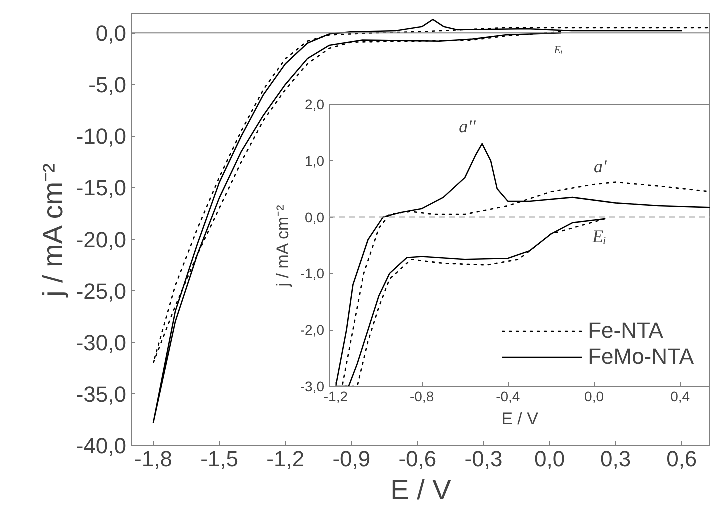  What do you see at coordinates (351, 459) in the screenshot?
I see `x-tick-label: -0,9` at bounding box center [351, 459].